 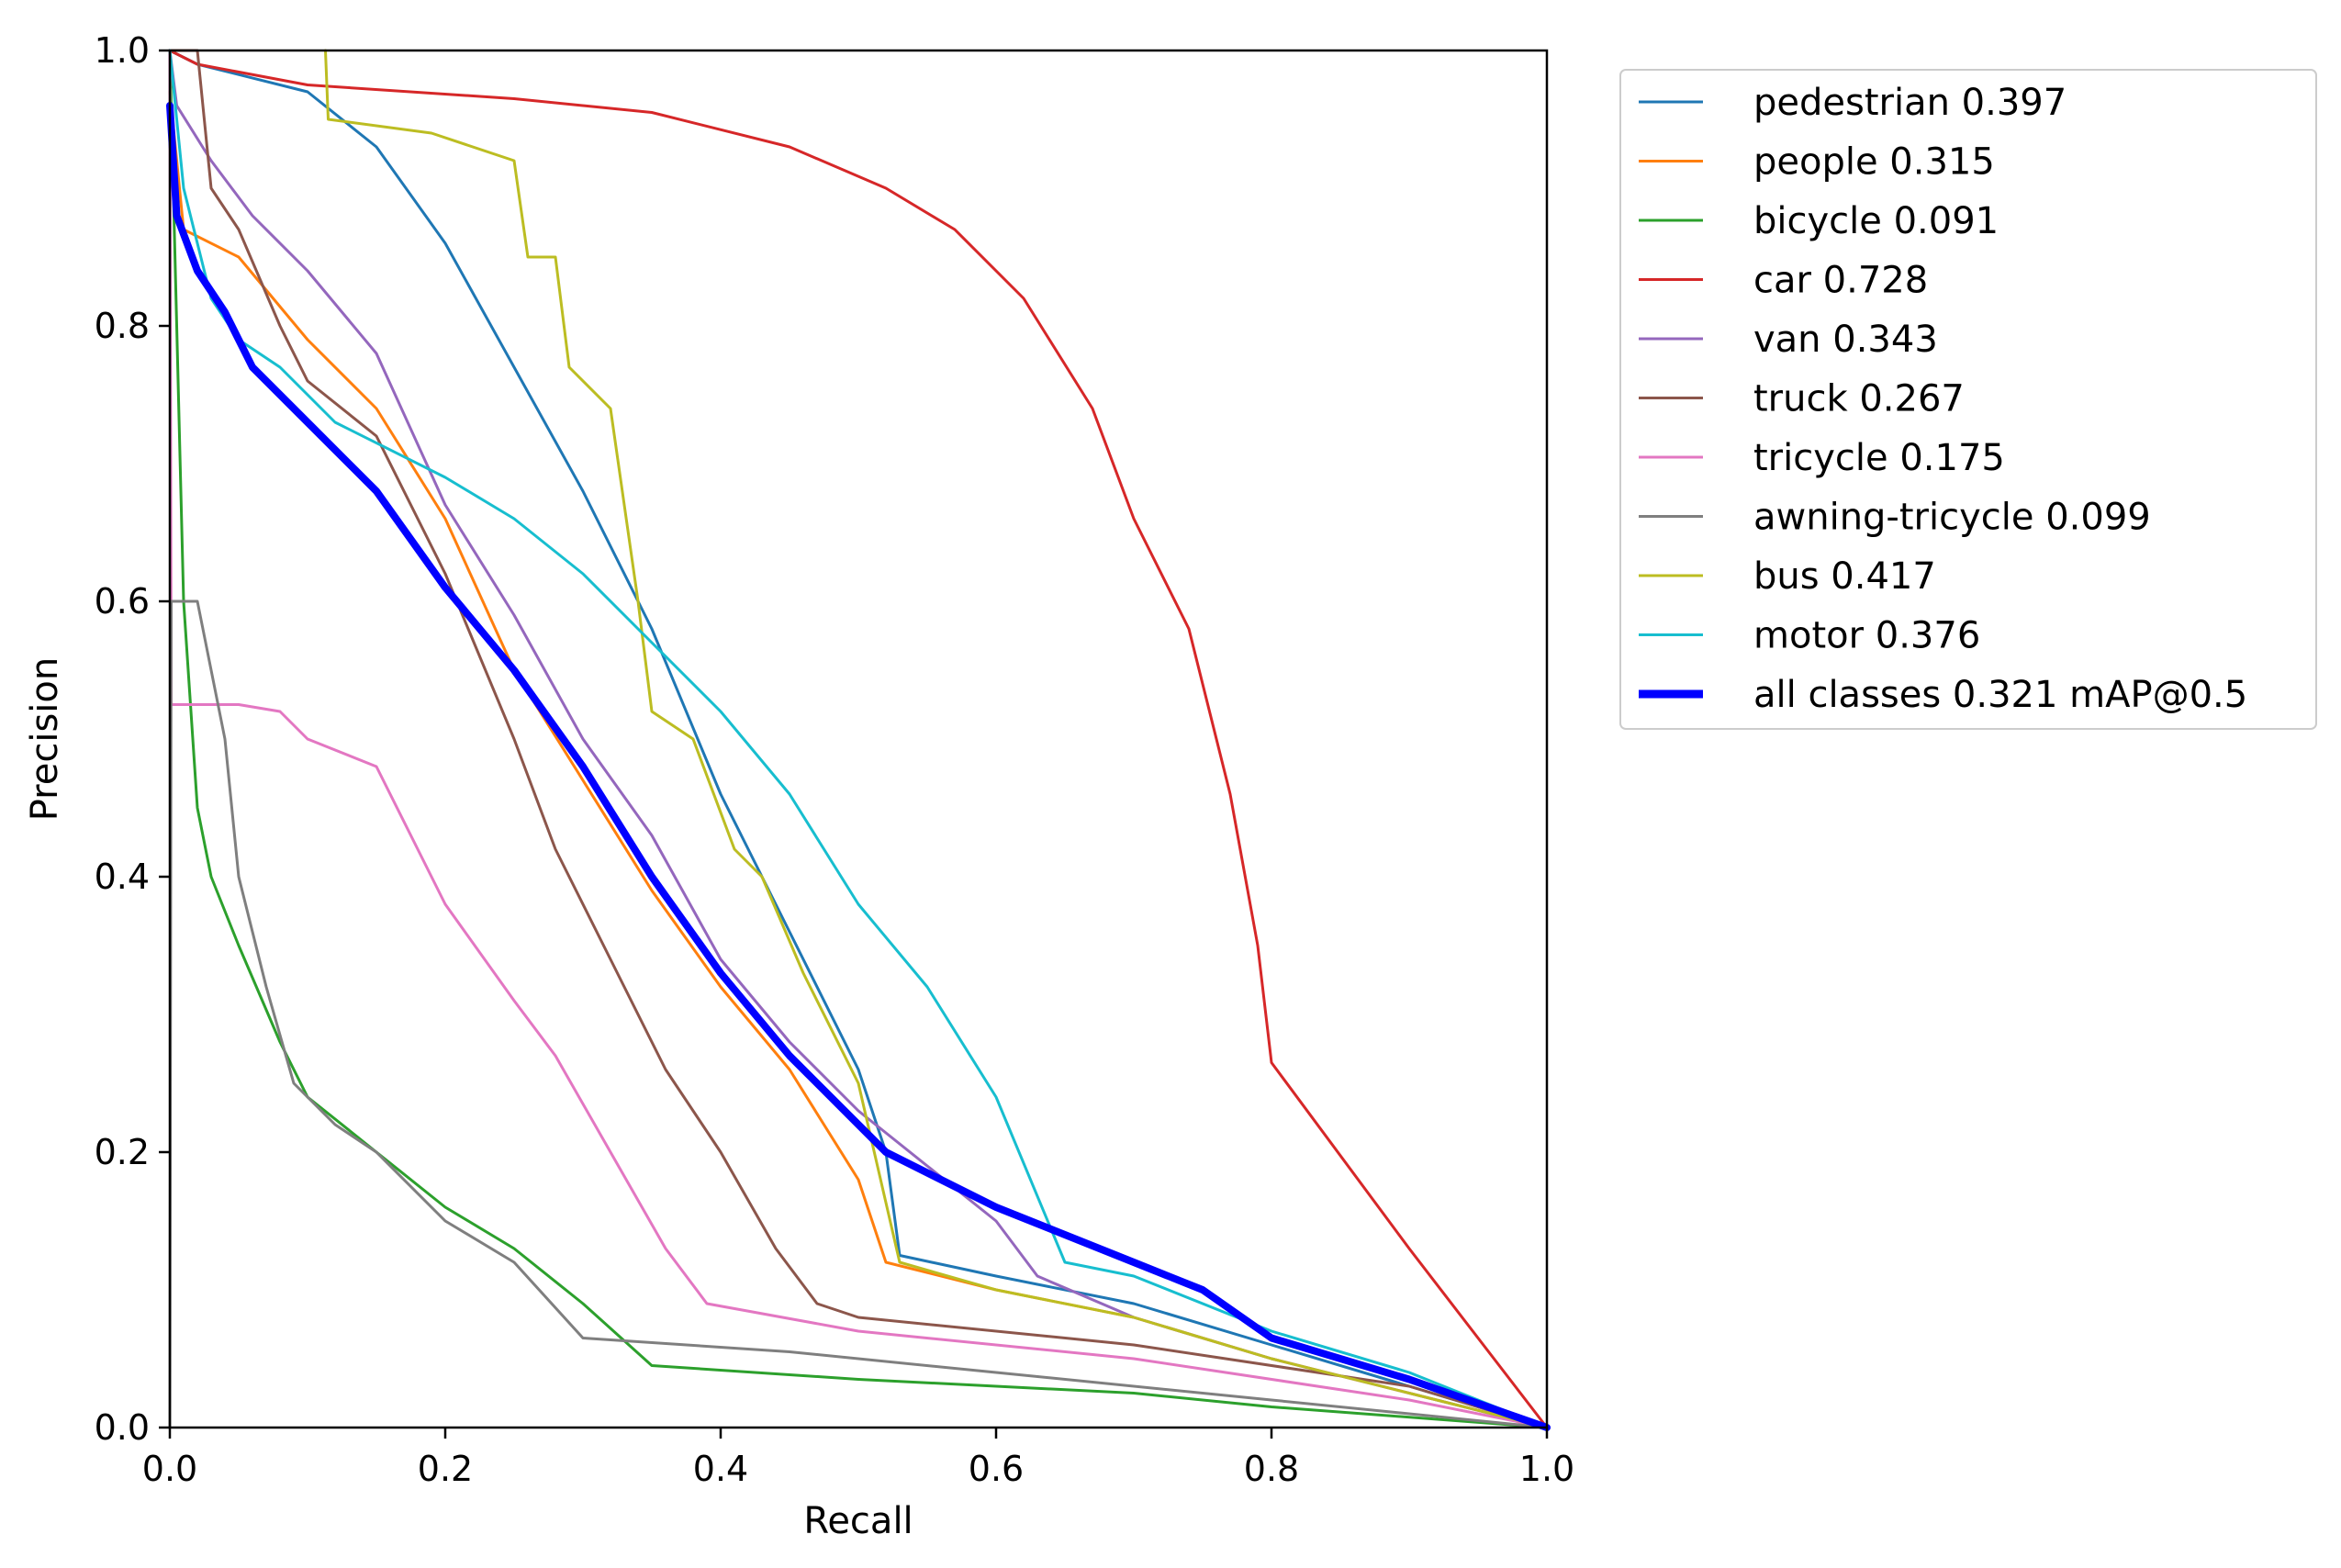 What do you see at coordinates (1859, 399) in the screenshot?
I see `legend-label-5: truck 0.267` at bounding box center [1859, 399].